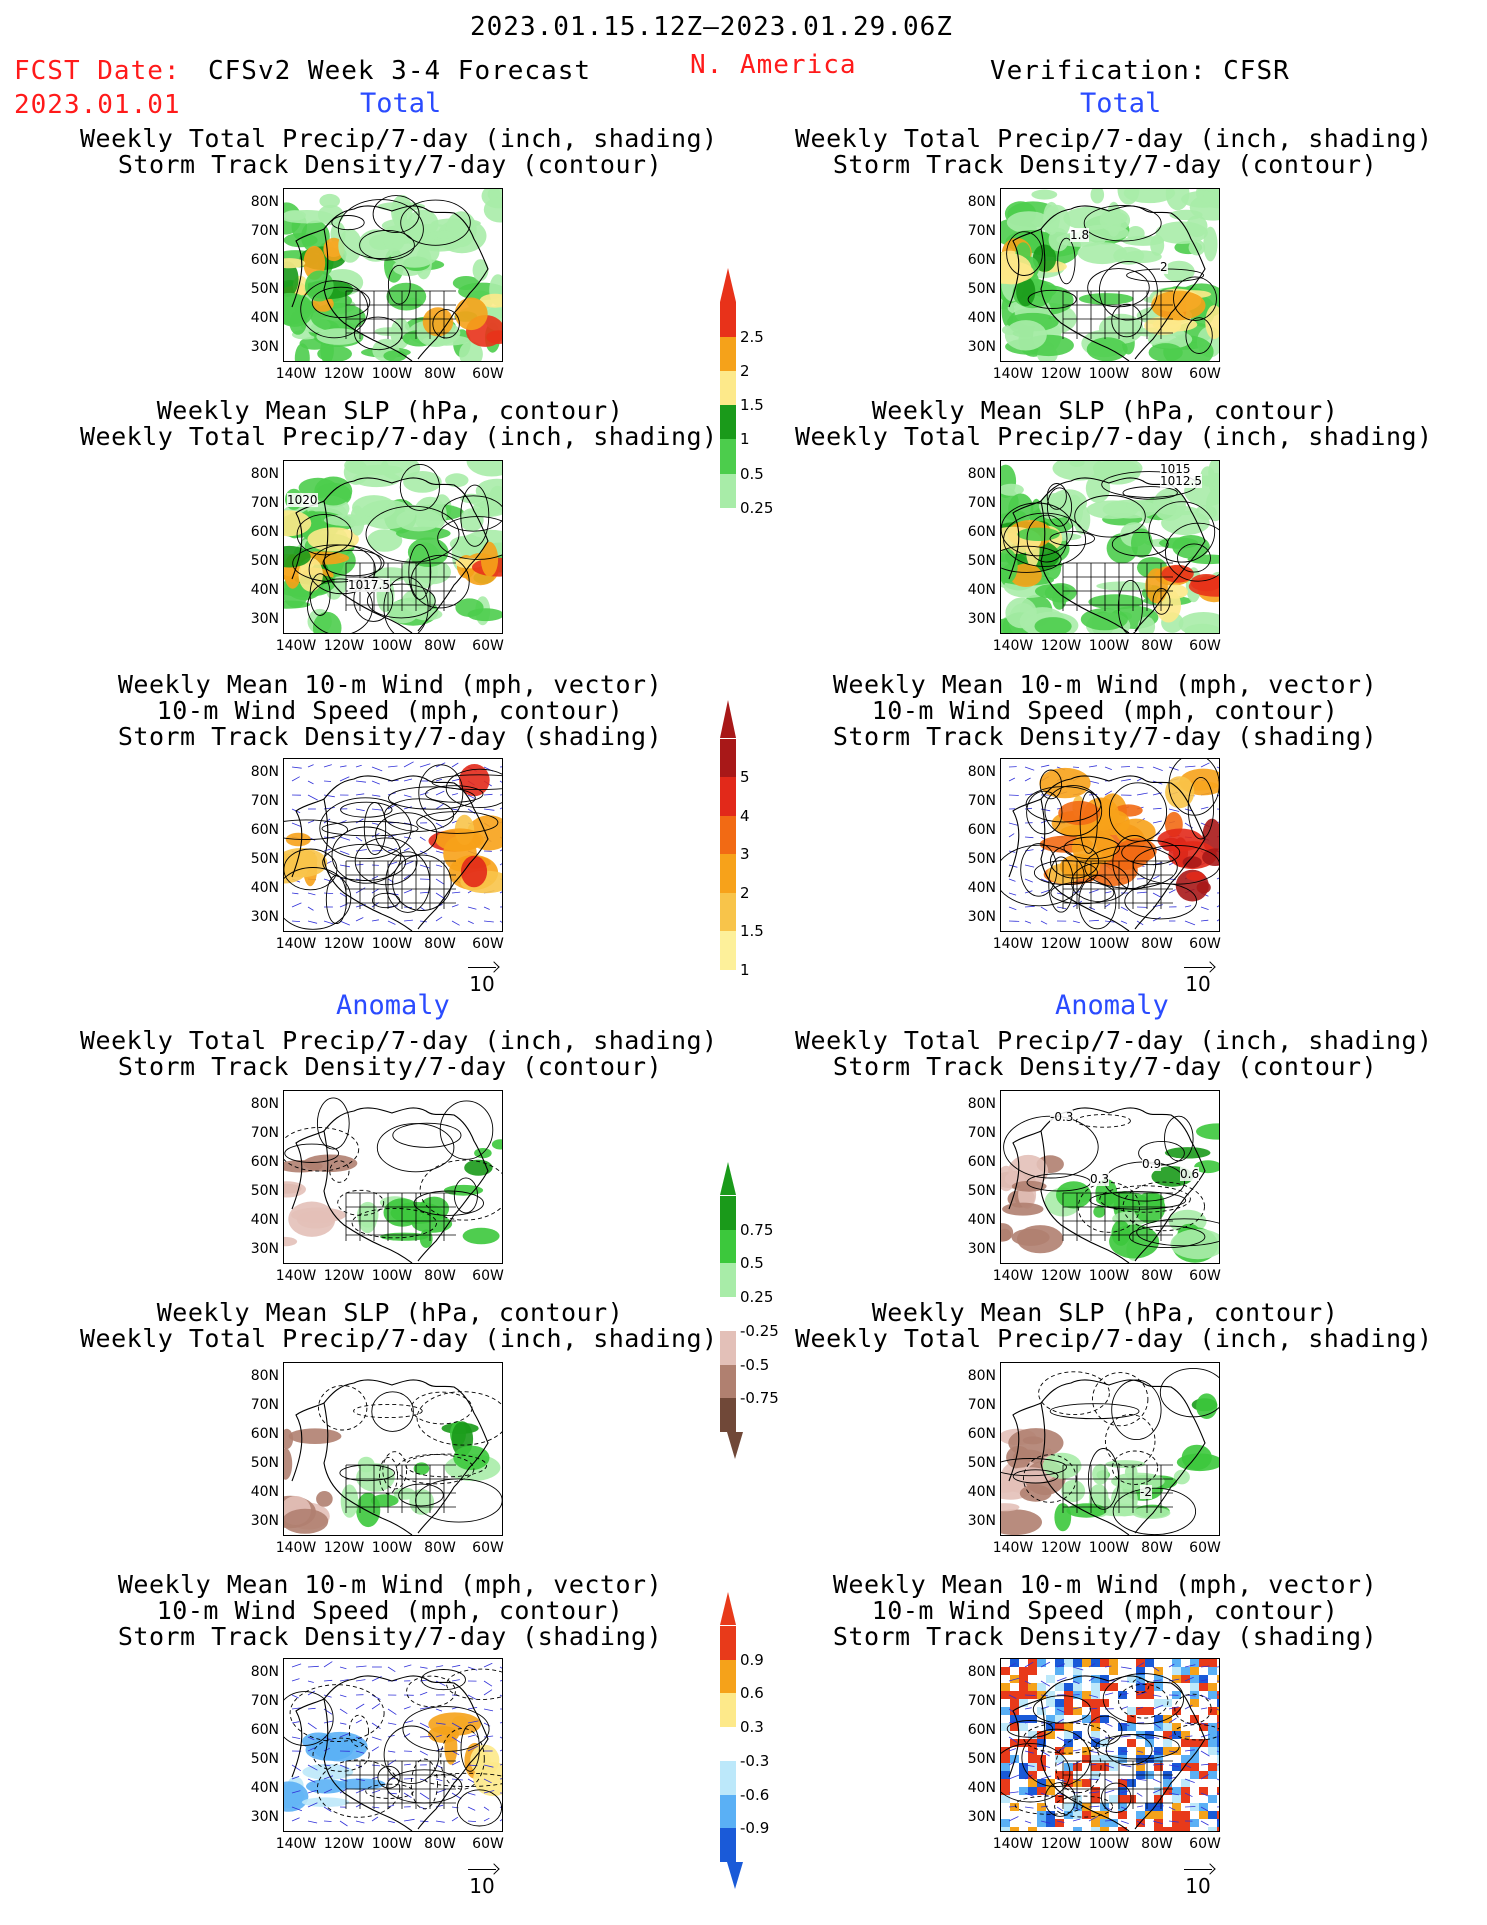 This screenshot has height=1925, width=1487. I want to click on colorbar-label: -0.25, so click(759, 1330).